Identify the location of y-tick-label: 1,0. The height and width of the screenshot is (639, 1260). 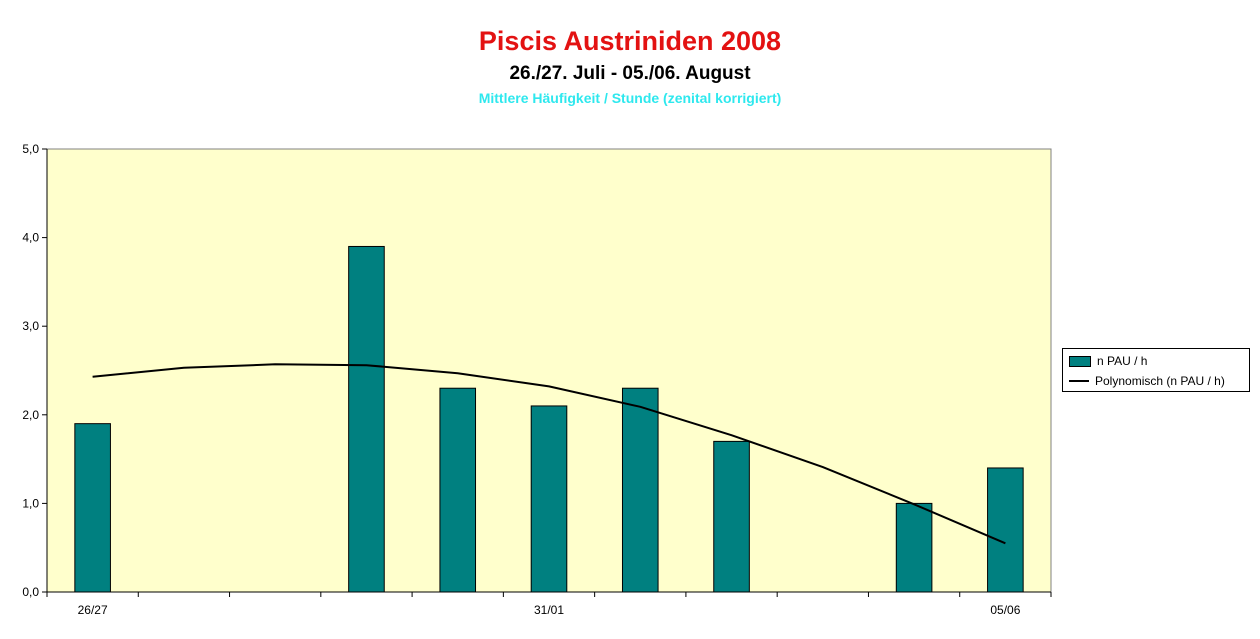
(30, 503).